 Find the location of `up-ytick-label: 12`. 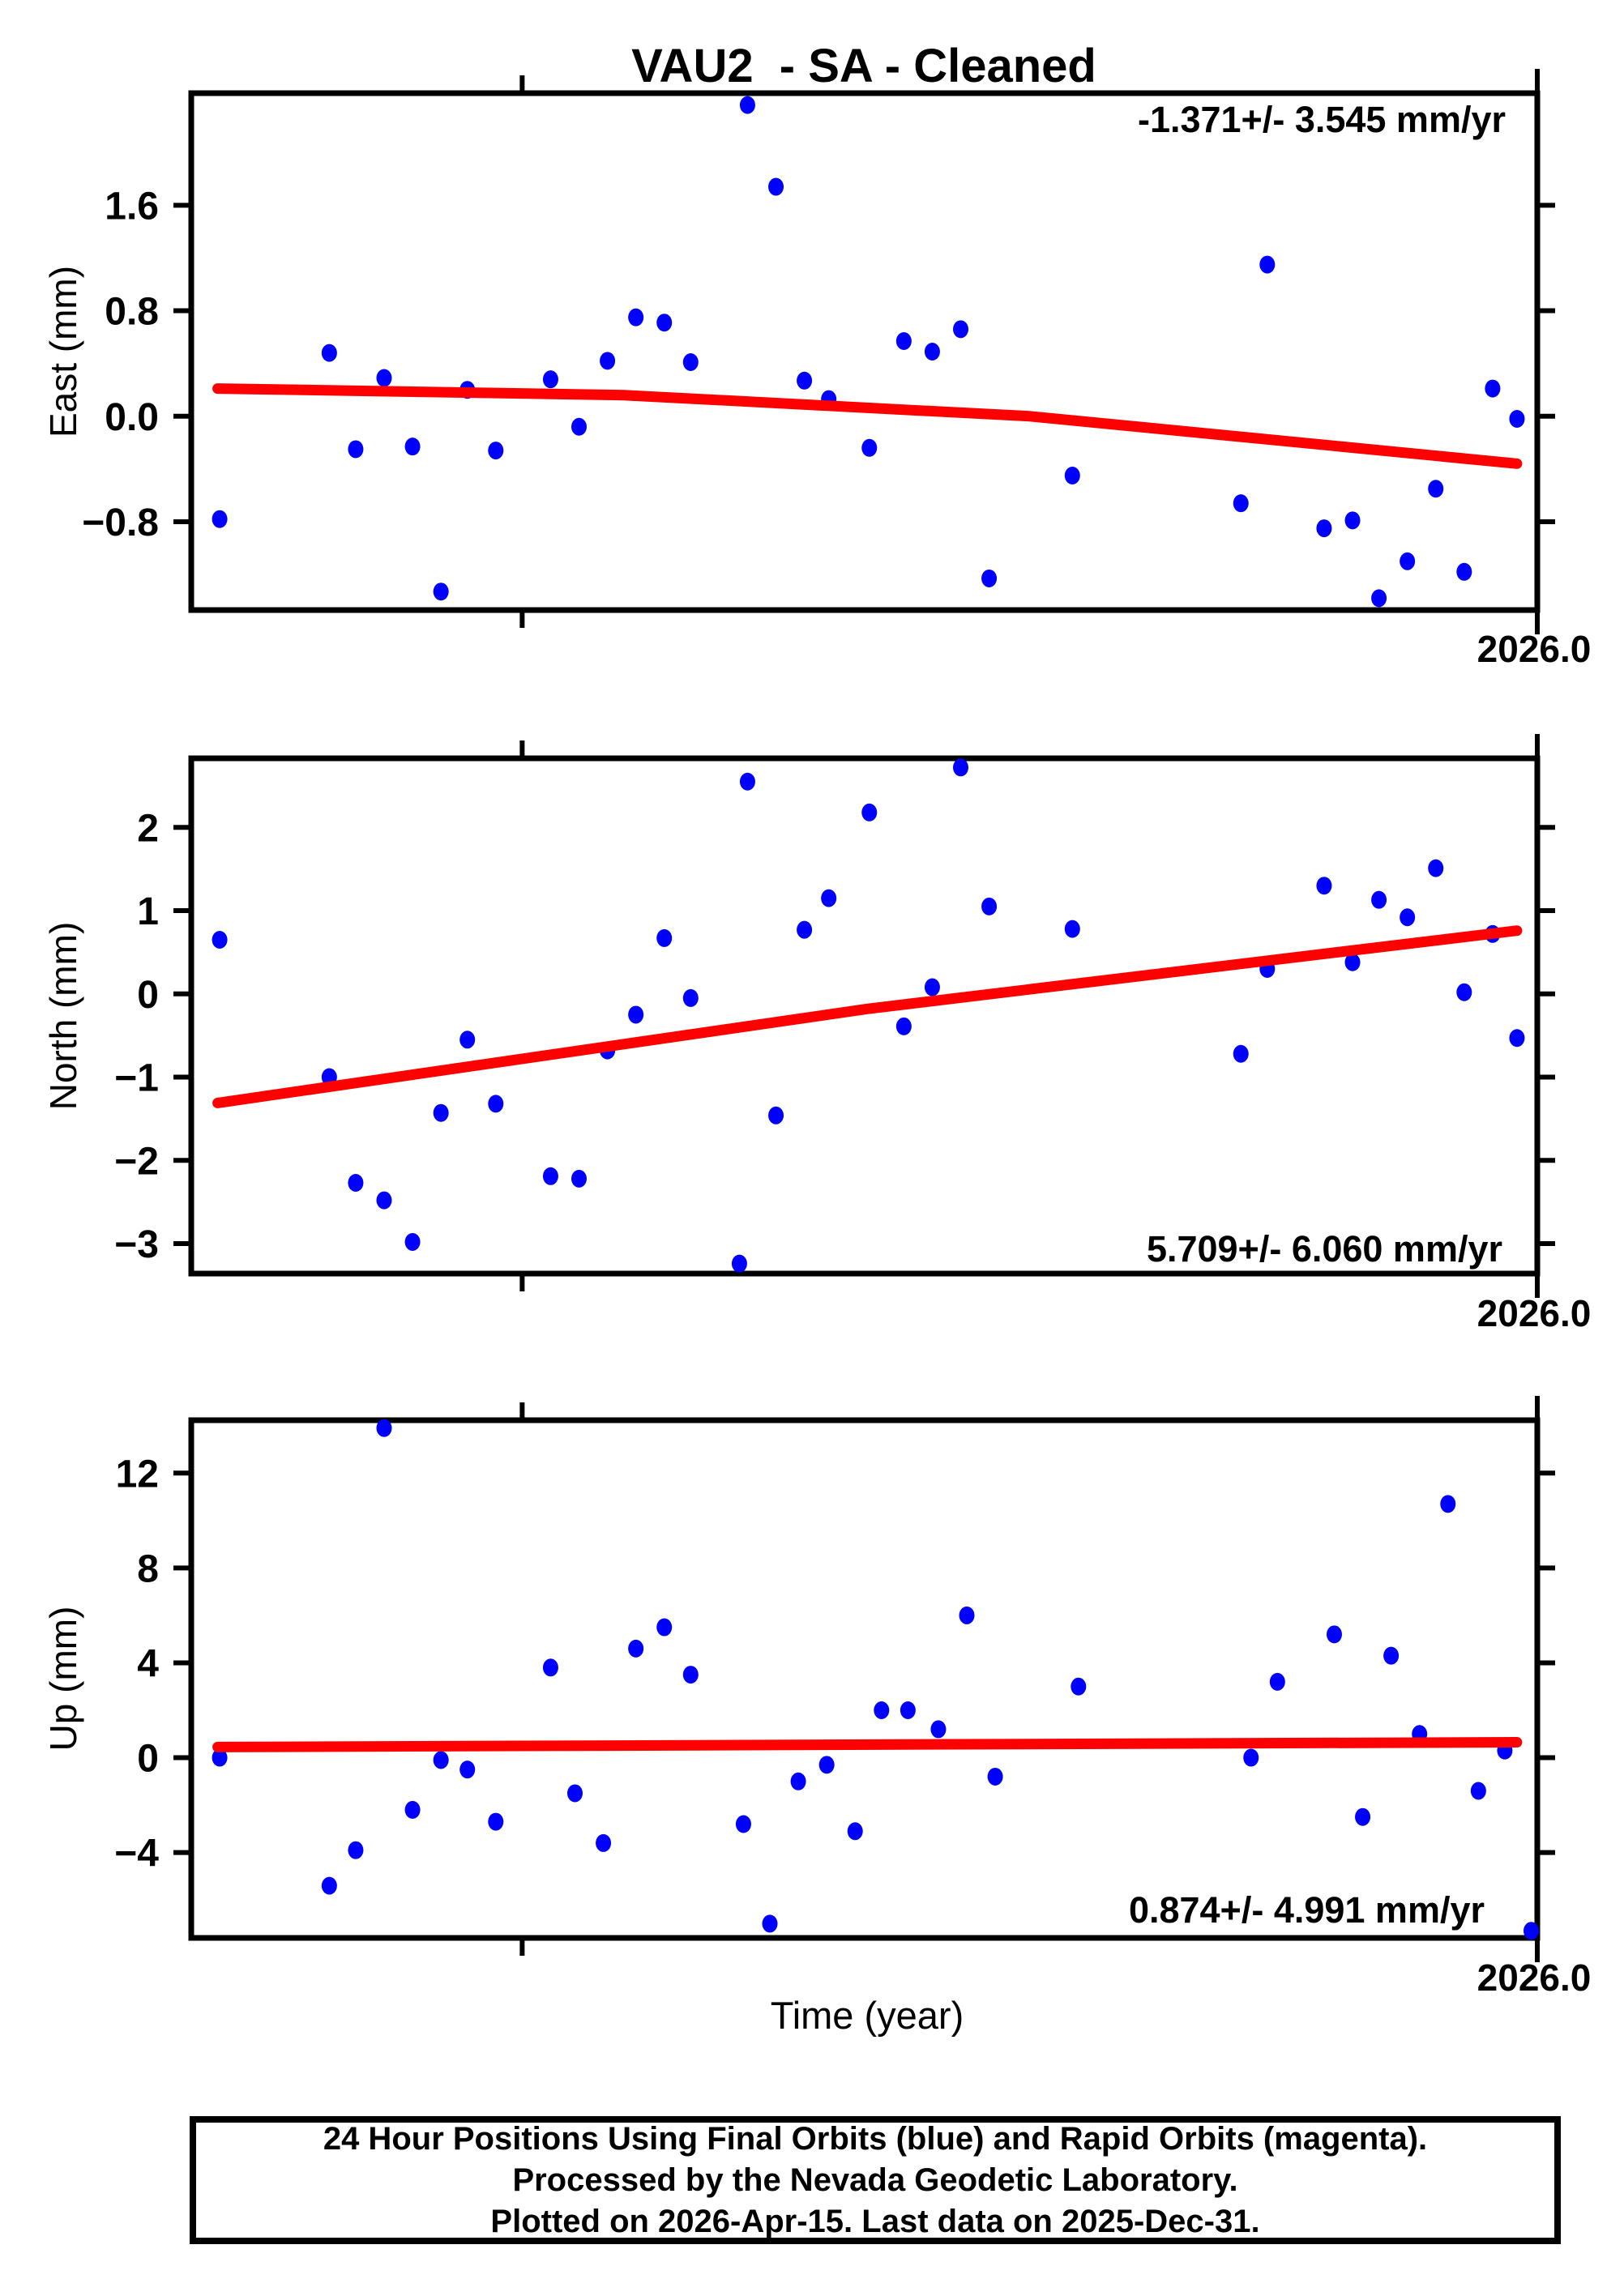

up-ytick-label: 12 is located at coordinates (138, 1474).